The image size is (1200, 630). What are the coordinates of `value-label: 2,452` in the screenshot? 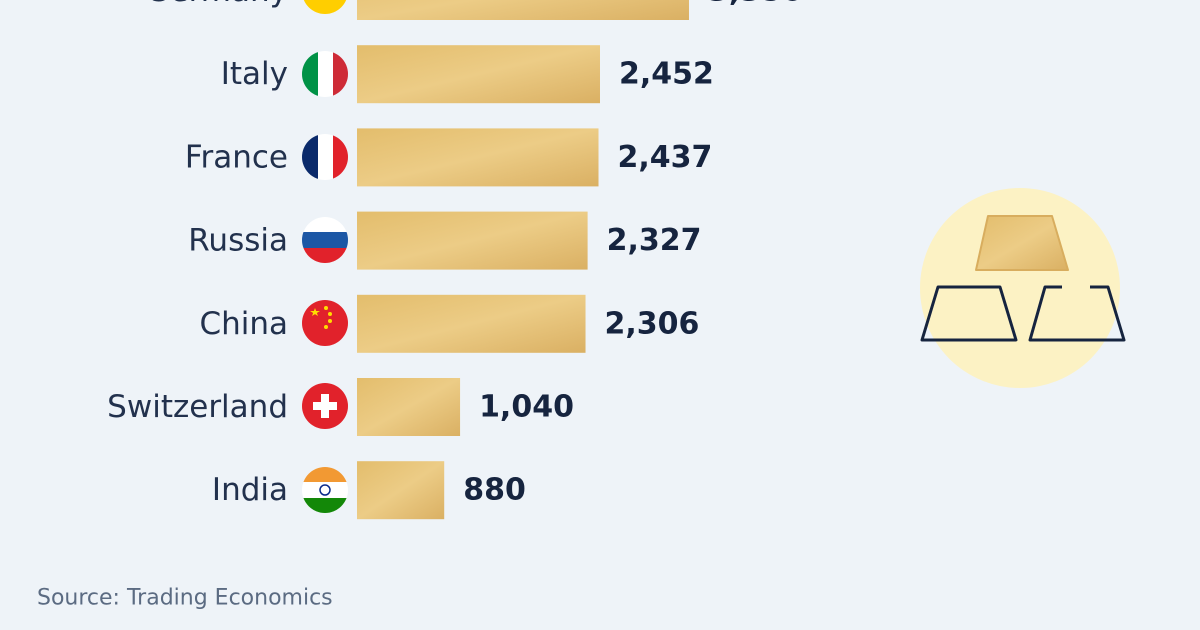 It's located at (666, 74).